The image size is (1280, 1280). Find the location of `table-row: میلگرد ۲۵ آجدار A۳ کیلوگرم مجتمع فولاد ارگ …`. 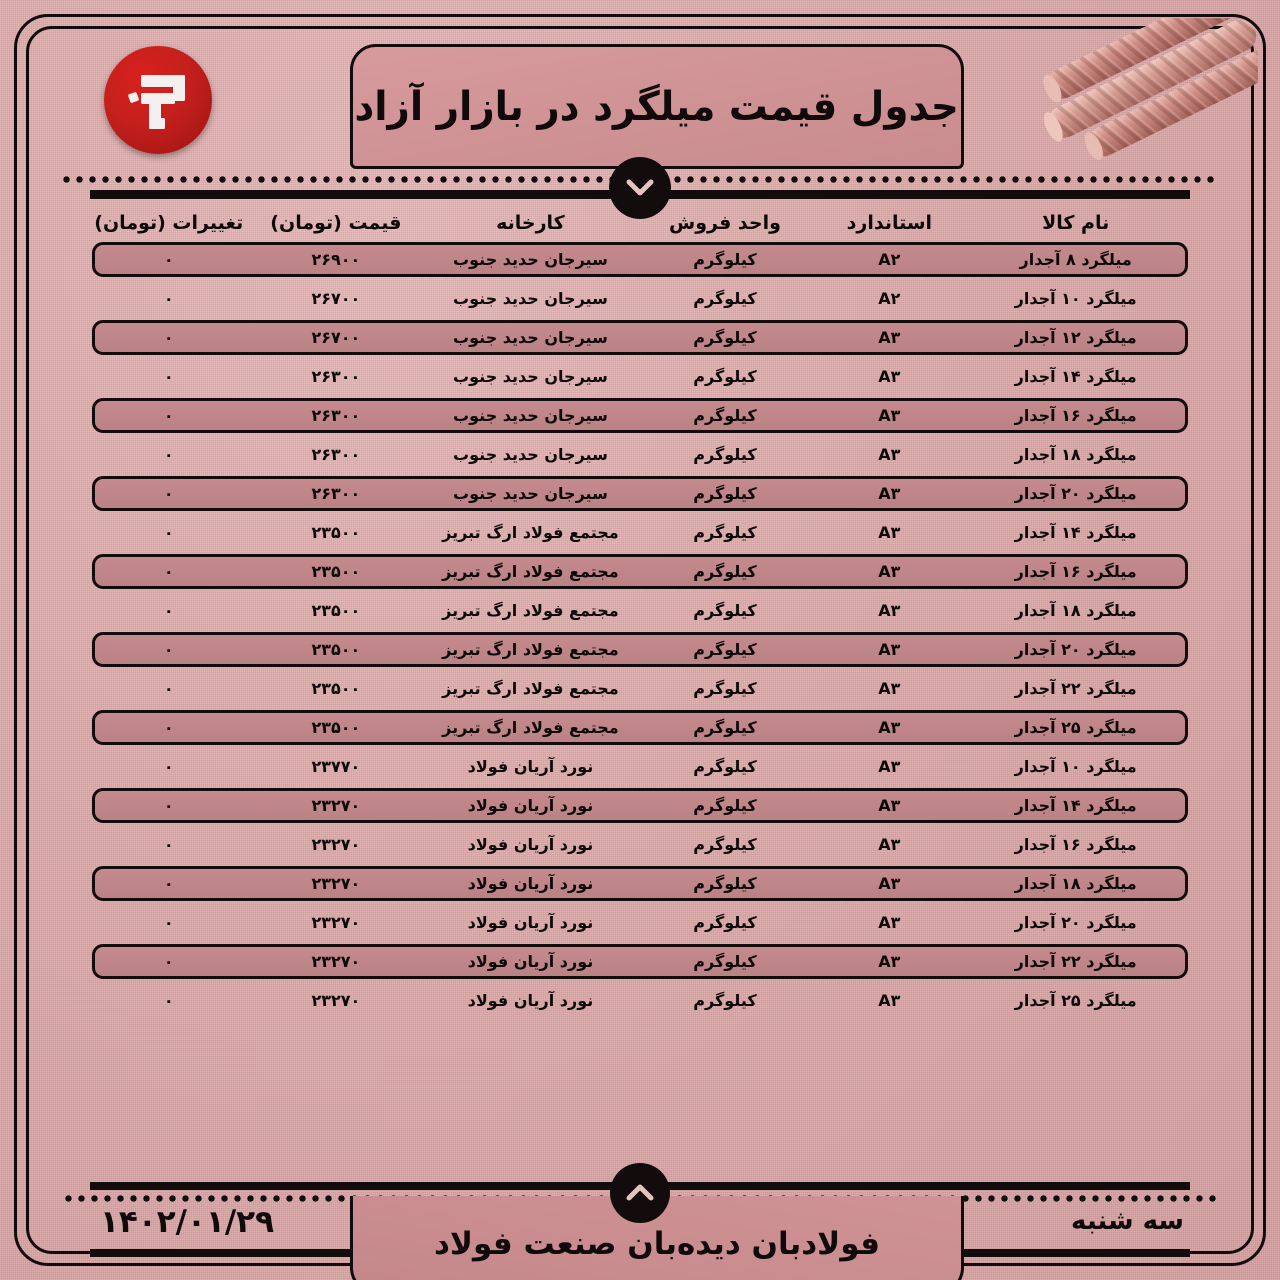

table-row: میلگرد ۲۵ آجدار A۳ کیلوگرم مجتمع فولاد ارگ … is located at coordinates (640, 727).